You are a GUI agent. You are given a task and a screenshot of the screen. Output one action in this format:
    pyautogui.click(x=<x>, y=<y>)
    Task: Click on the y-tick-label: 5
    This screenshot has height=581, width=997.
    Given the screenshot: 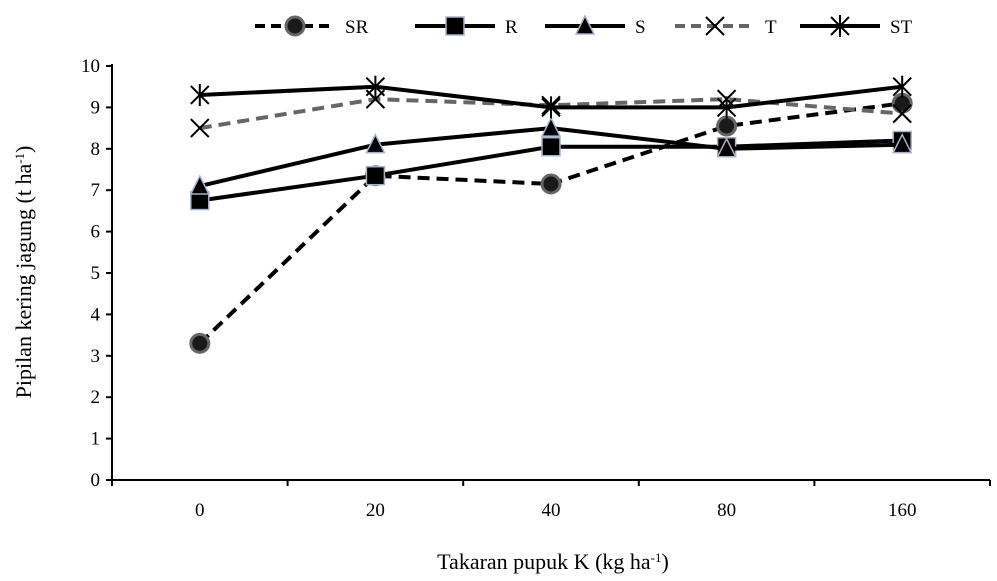 What is the action you would take?
    pyautogui.click(x=96, y=273)
    